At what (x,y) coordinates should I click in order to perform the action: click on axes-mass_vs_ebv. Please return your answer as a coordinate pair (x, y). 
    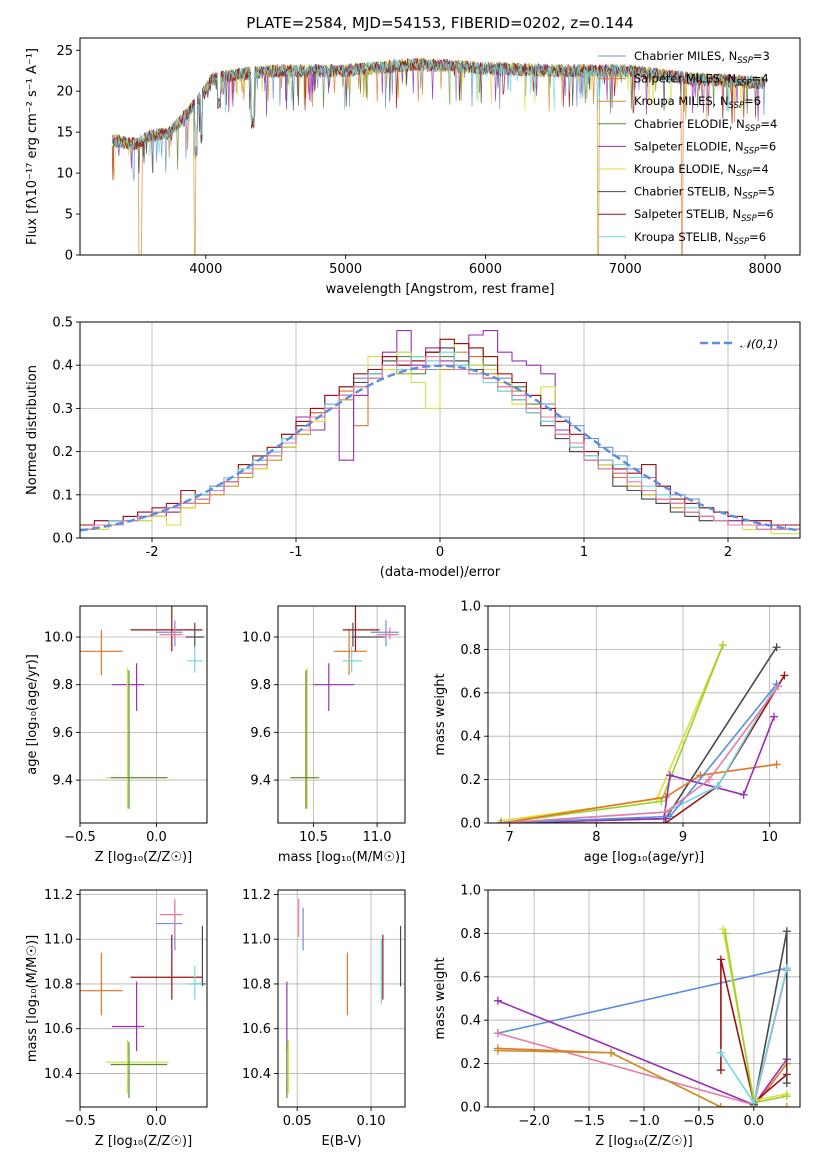
    Looking at the image, I should click on (341, 998).